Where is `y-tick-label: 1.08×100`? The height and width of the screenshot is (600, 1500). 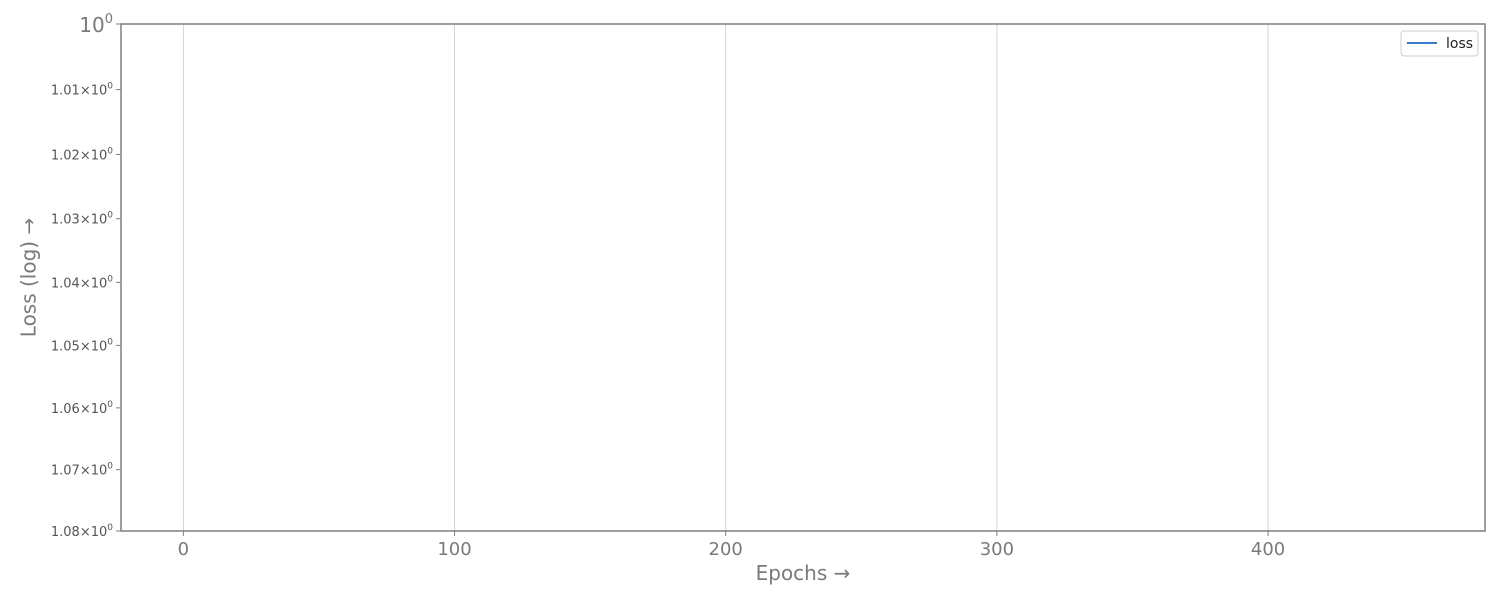
y-tick-label: 1.08×100 is located at coordinates (82, 531).